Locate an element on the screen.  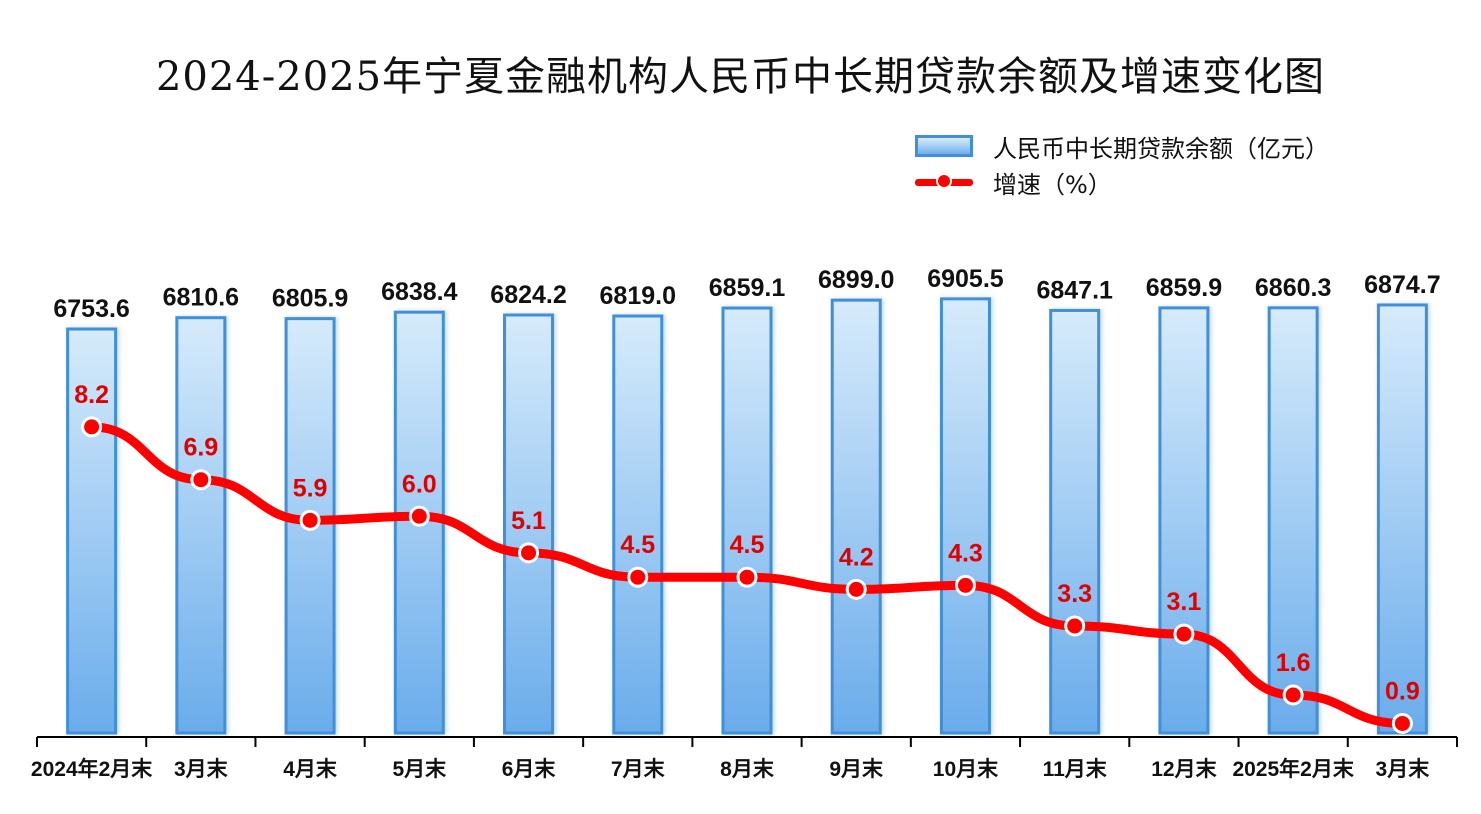
bar-value-label-4: 6824.2 is located at coordinates (528, 295).